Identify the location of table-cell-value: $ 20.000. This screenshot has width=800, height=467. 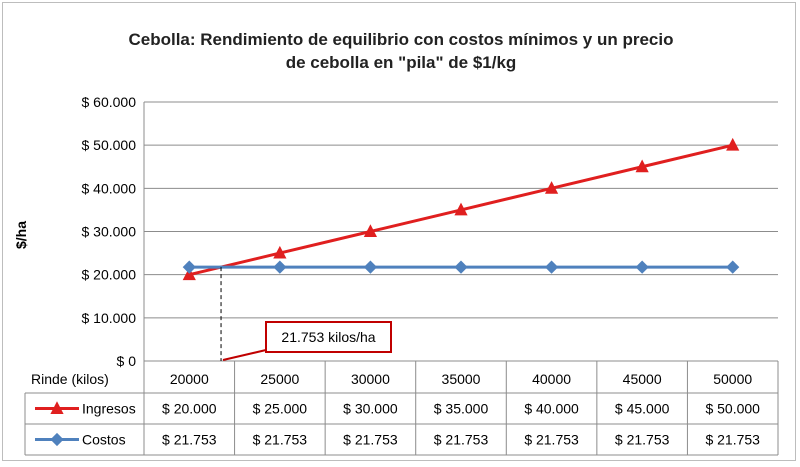
(189, 409).